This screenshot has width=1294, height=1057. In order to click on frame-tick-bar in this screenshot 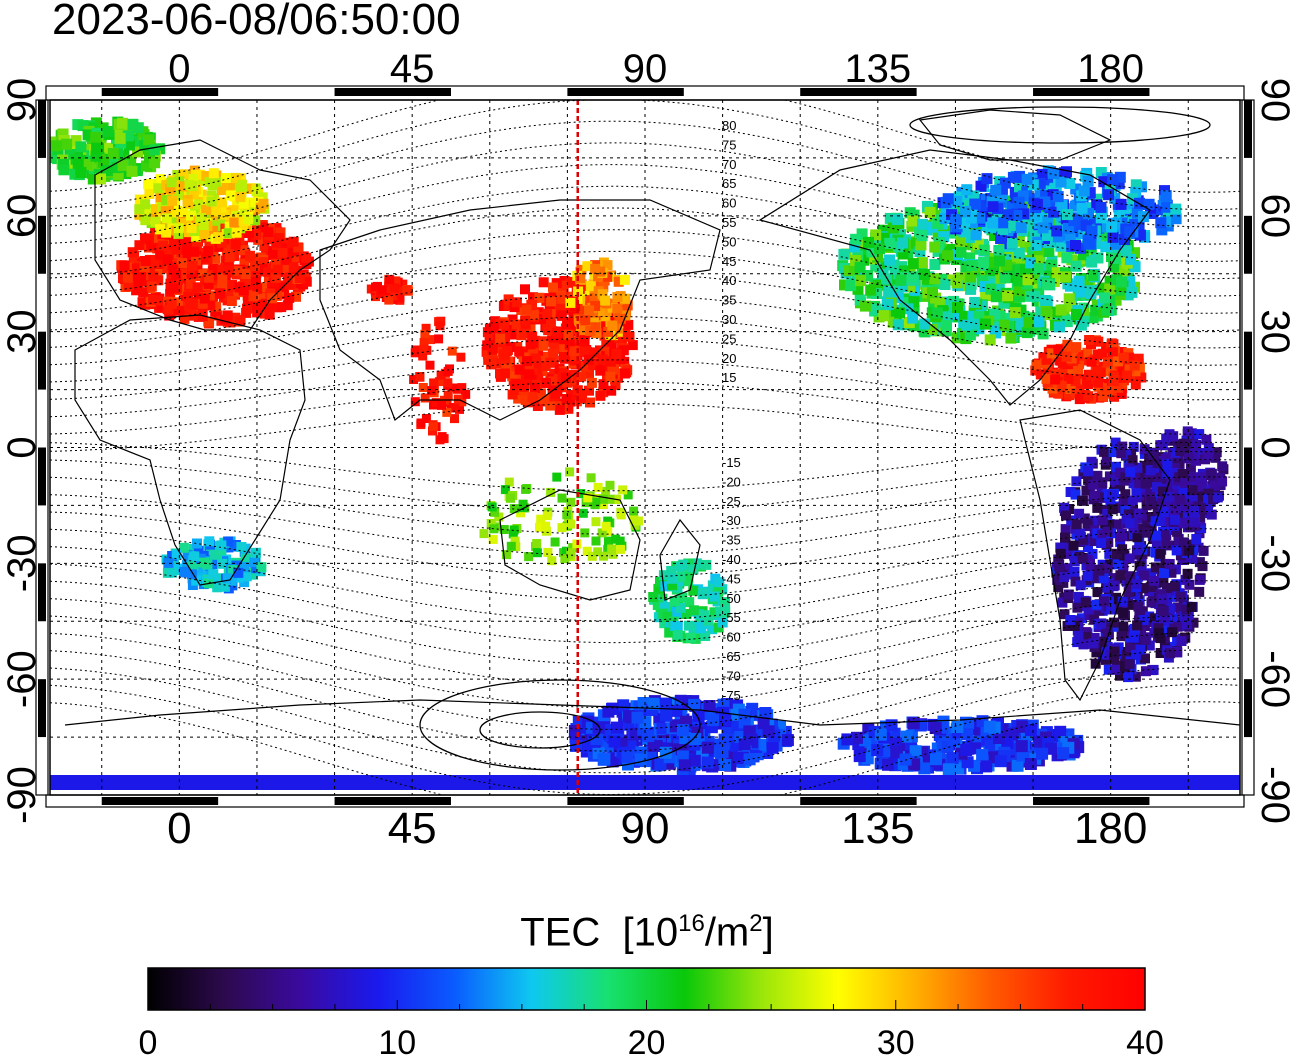, I will do `click(160, 801)`.